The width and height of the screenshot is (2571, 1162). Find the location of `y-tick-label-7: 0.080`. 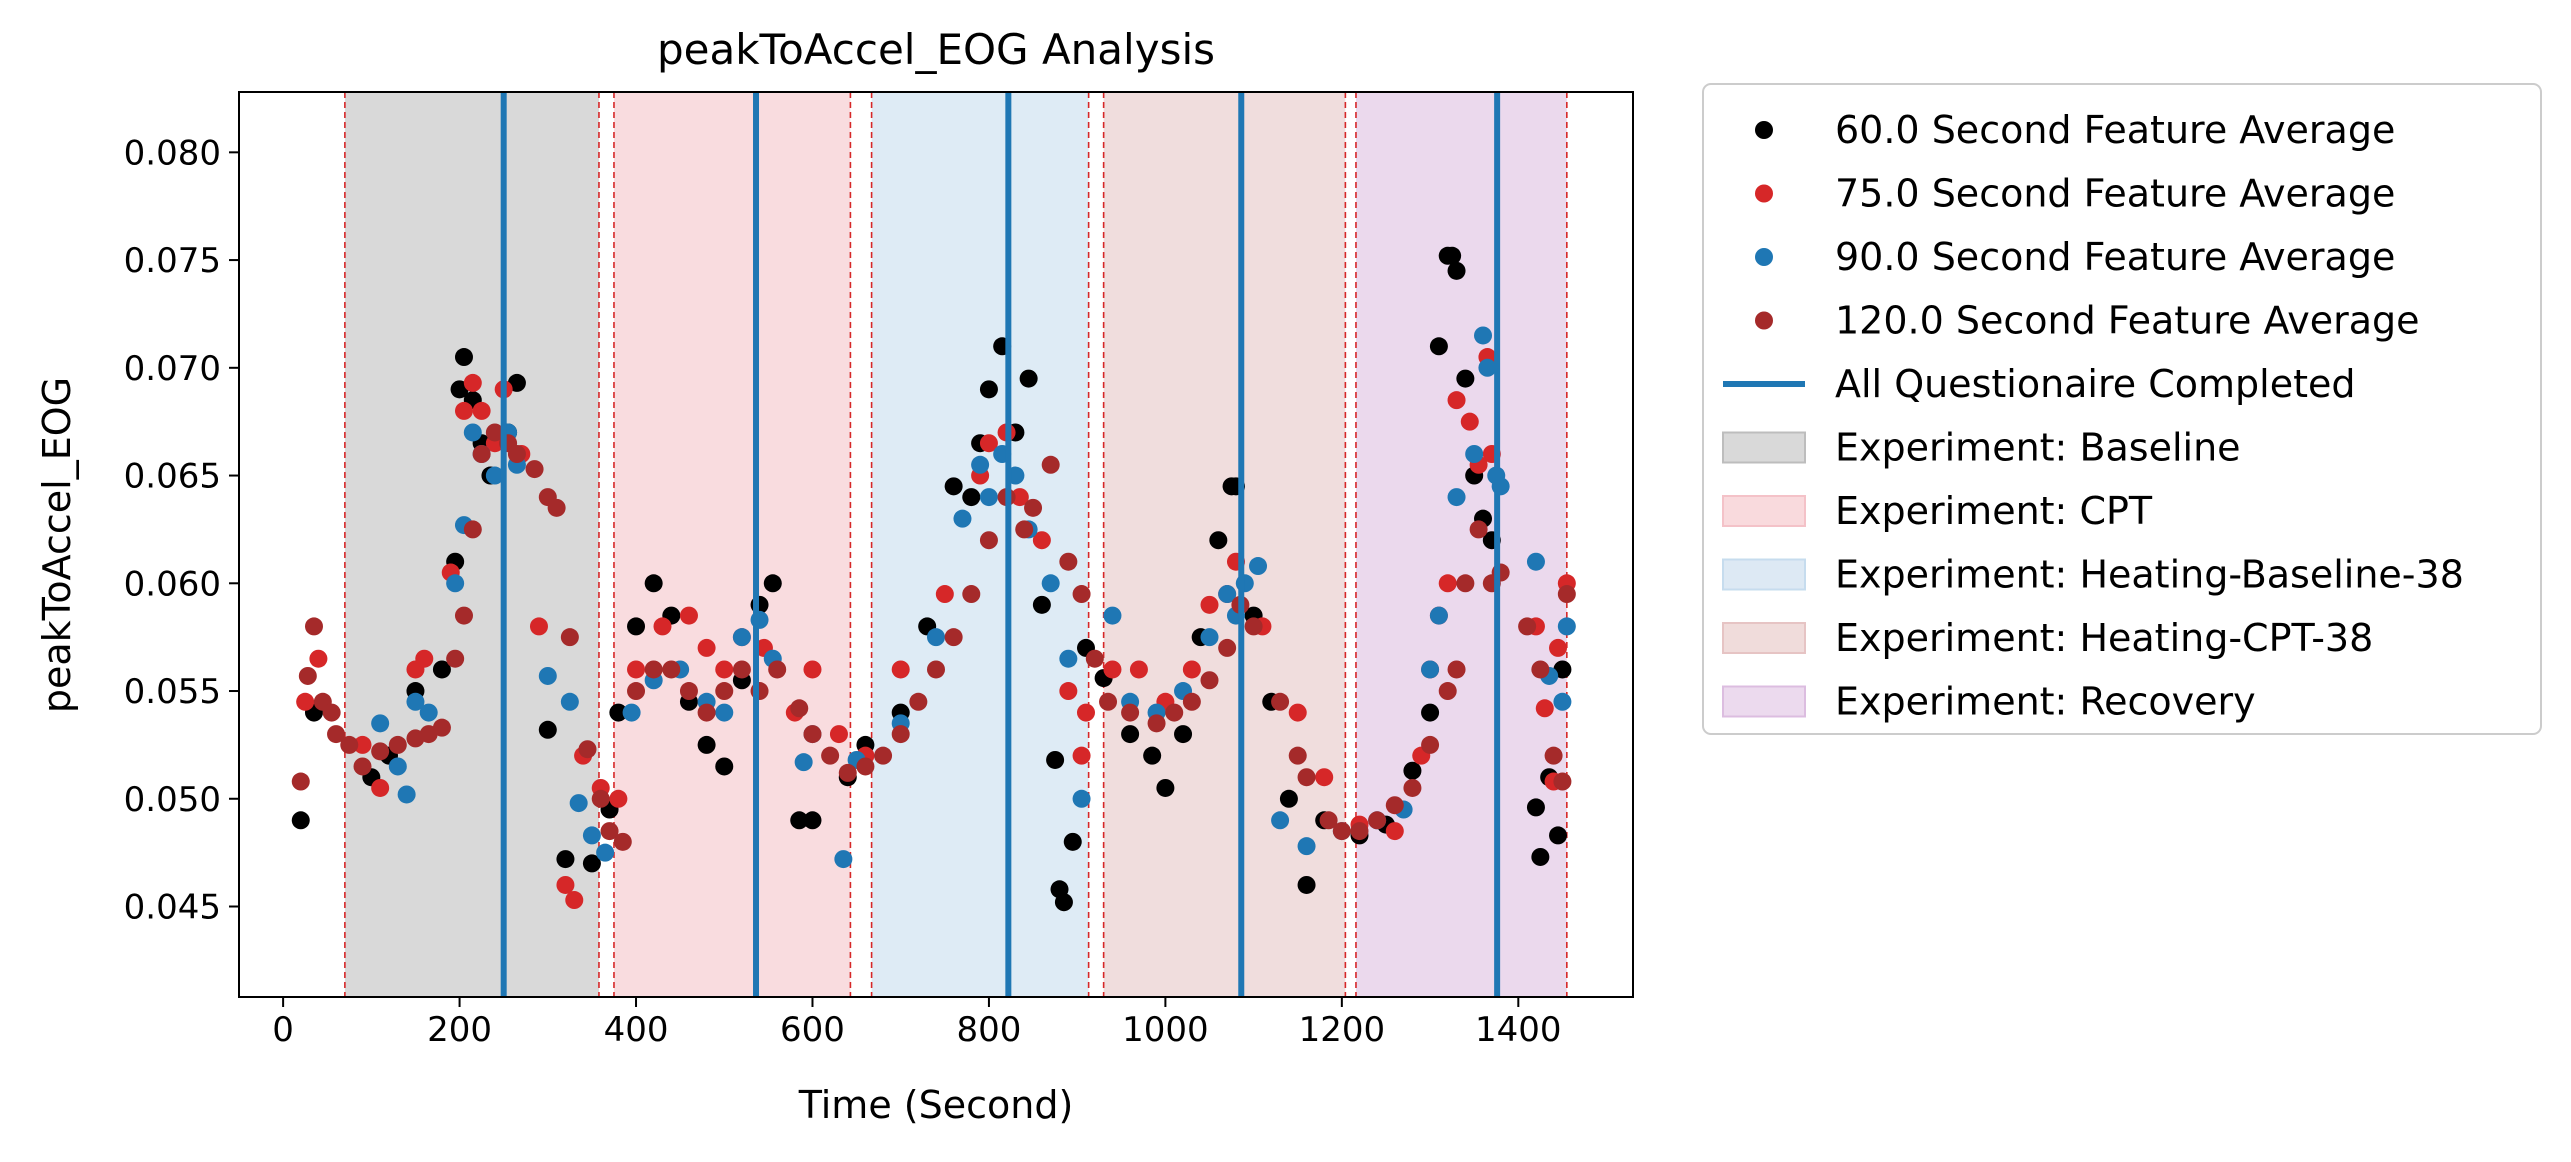

y-tick-label-7: 0.080 is located at coordinates (172, 153).